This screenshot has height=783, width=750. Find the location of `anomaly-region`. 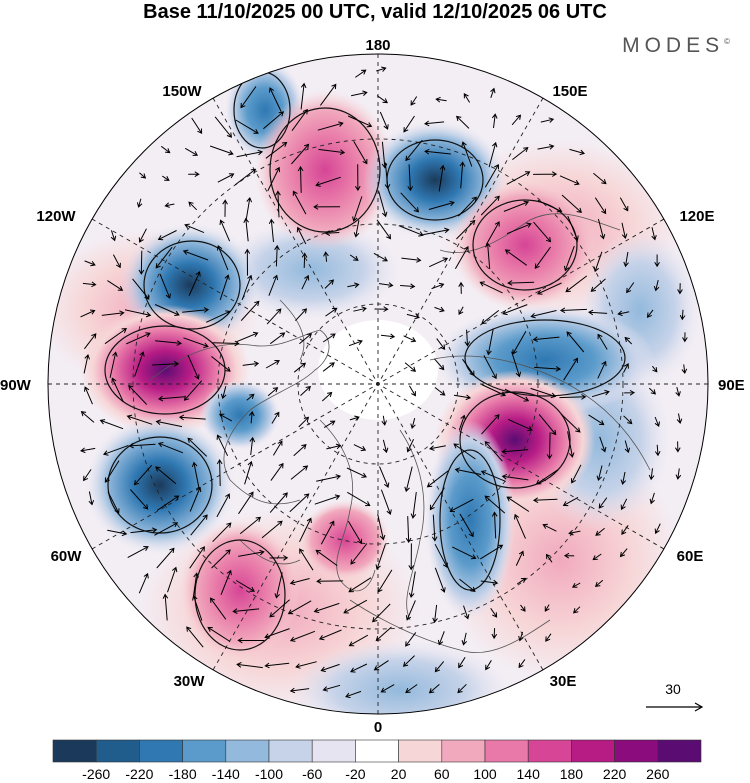

anomaly-region is located at coordinates (400, 677).